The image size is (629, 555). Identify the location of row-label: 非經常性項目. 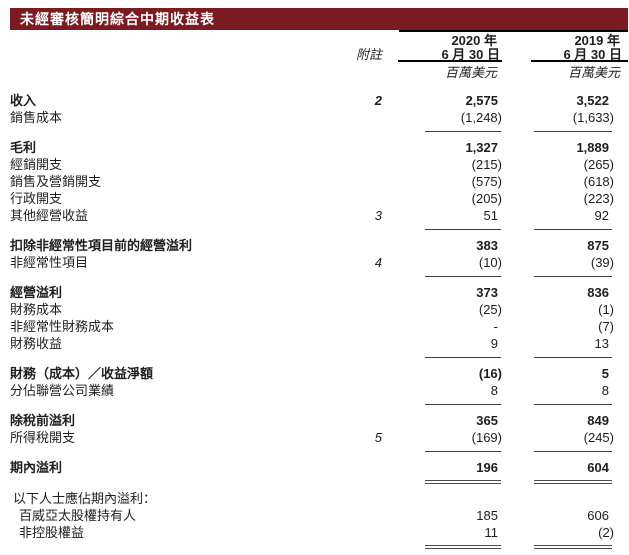
(49, 262).